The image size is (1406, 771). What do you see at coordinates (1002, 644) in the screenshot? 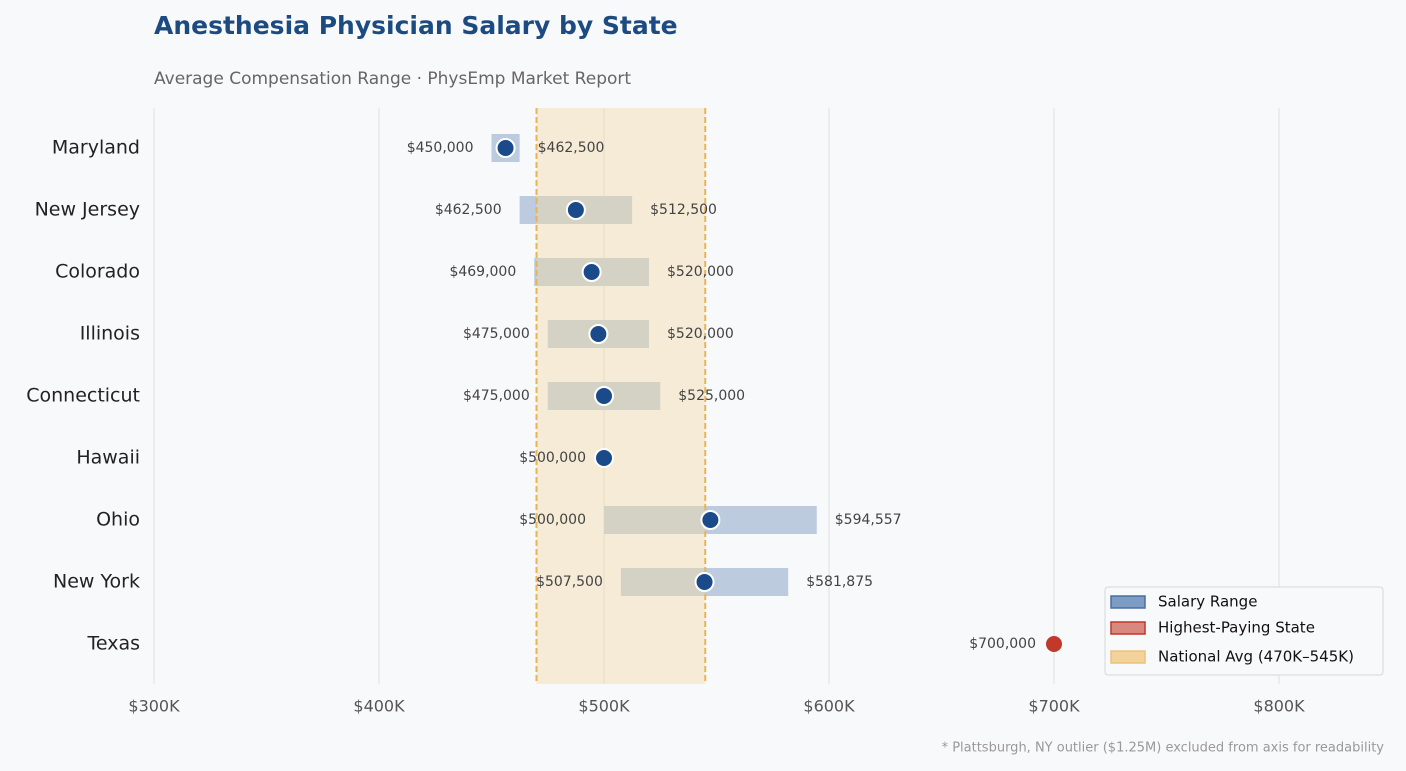
I see `value-label: $700,000` at bounding box center [1002, 644].